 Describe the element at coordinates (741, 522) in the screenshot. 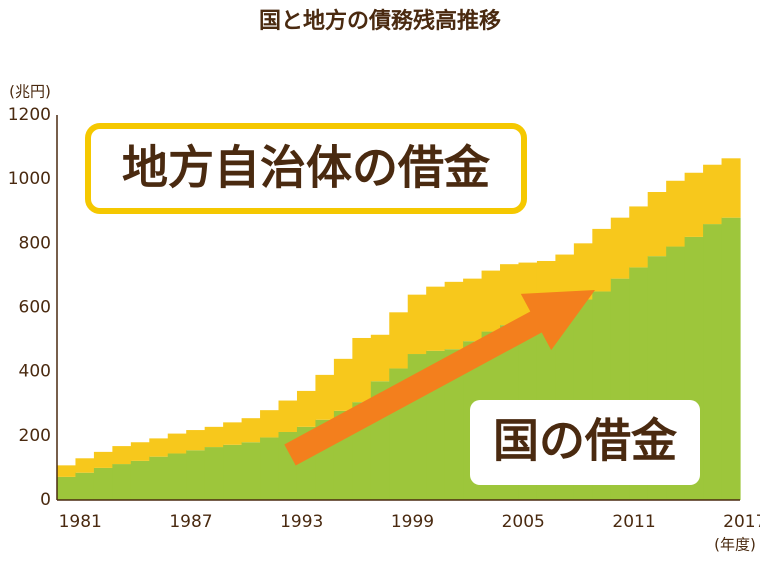

I see `x-tick-label: 2017` at that location.